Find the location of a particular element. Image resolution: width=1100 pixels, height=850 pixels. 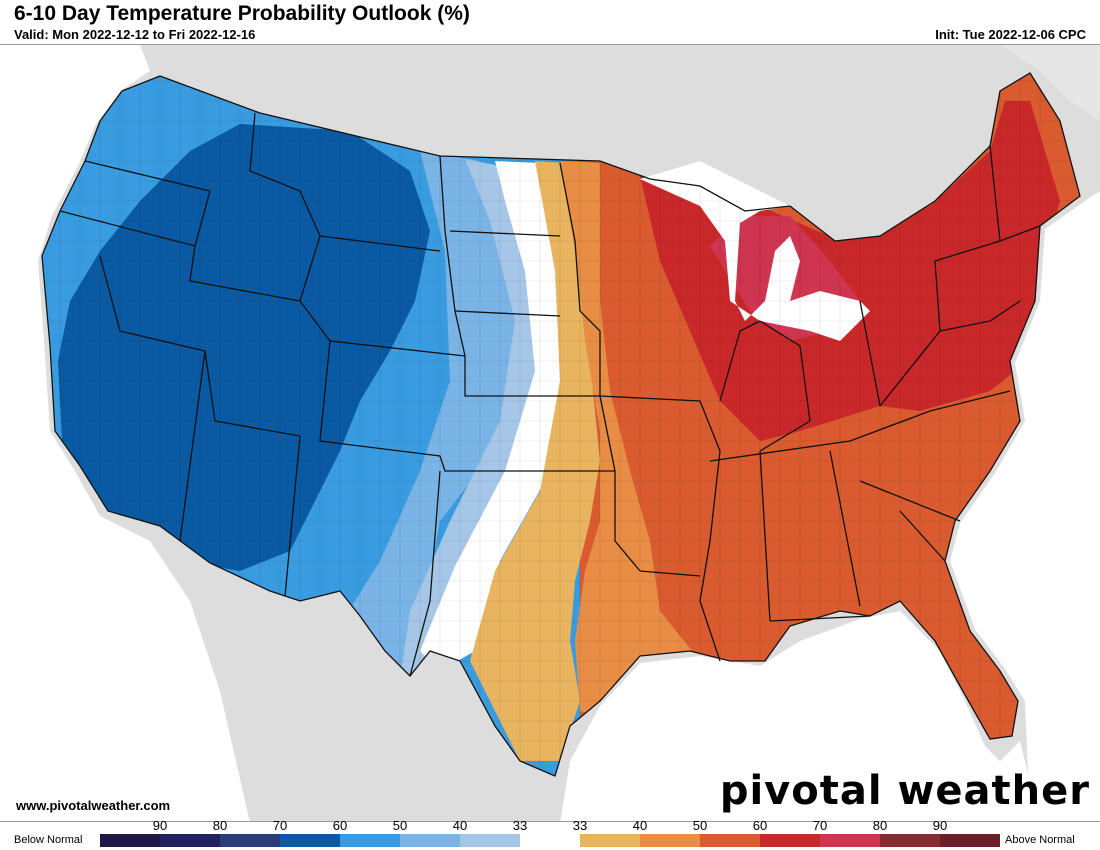

atlantic-ocean is located at coordinates (1025, 506).